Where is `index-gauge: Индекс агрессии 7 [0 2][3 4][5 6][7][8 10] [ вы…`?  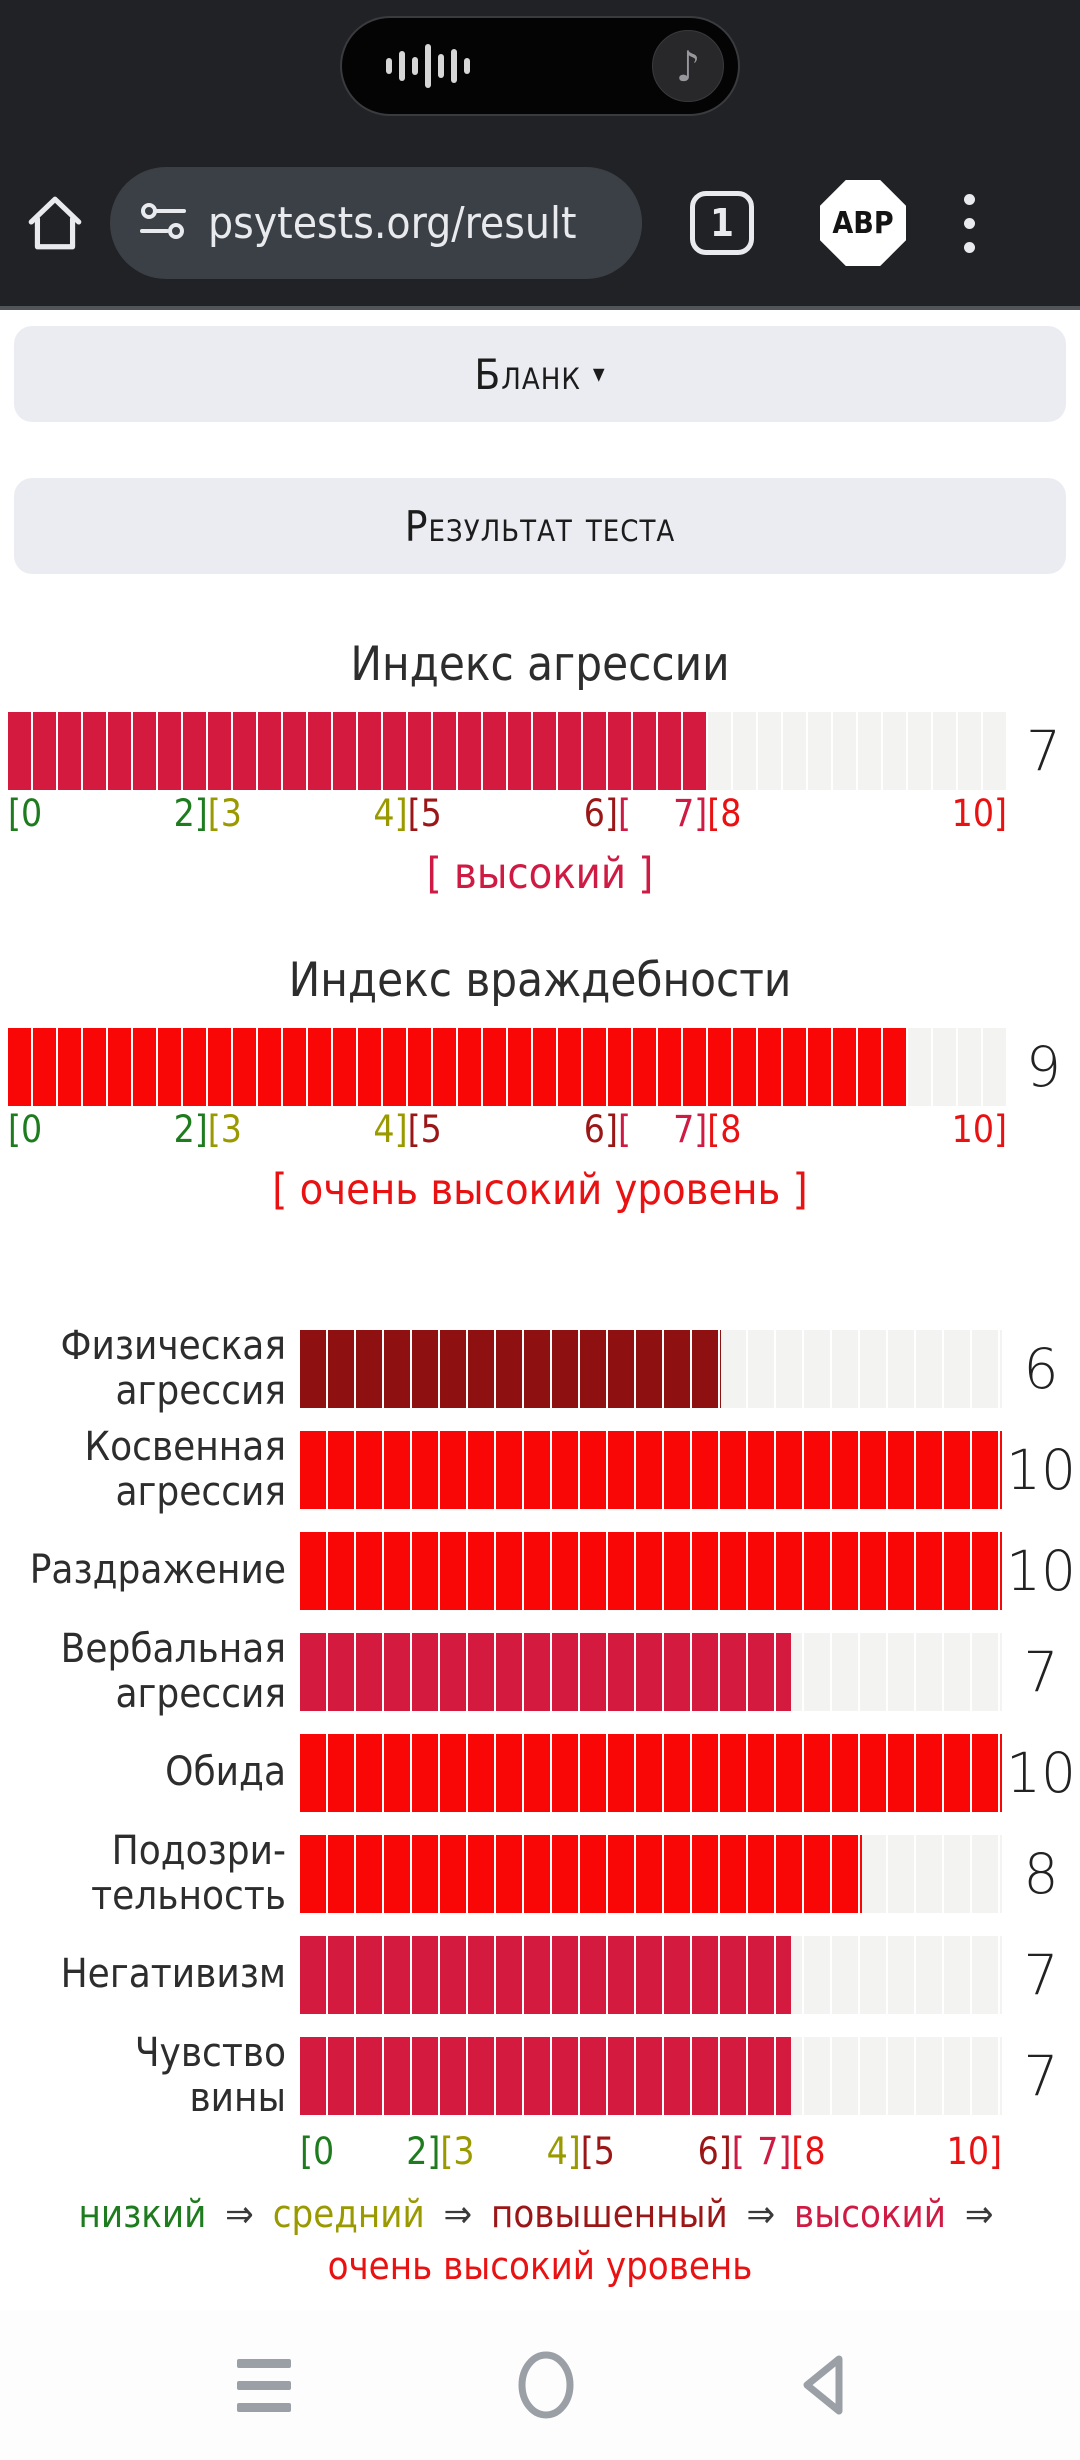 index-gauge: Индекс агрессии 7 [0 2][3 4][5 6][7][8 10] [ вы… is located at coordinates (540, 768).